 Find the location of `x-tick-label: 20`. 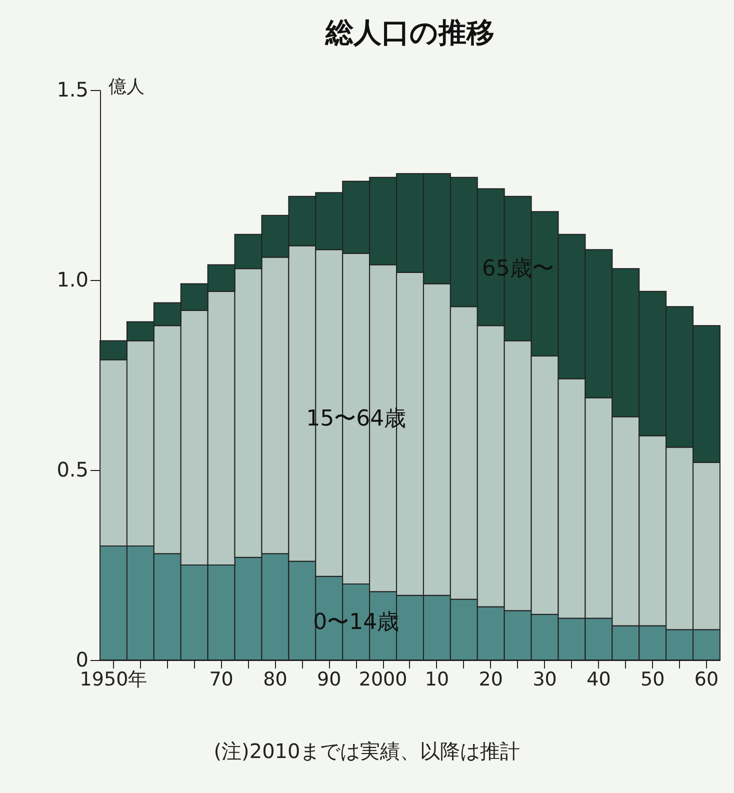

x-tick-label: 20 is located at coordinates (490, 679).